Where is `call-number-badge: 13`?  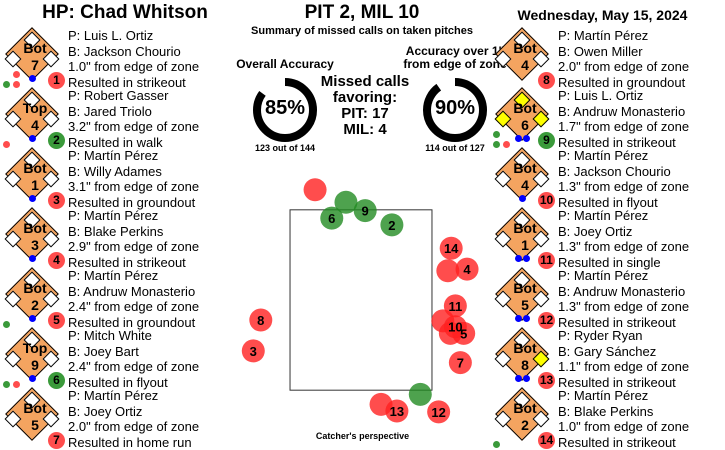
call-number-badge: 13 is located at coordinates (546, 380).